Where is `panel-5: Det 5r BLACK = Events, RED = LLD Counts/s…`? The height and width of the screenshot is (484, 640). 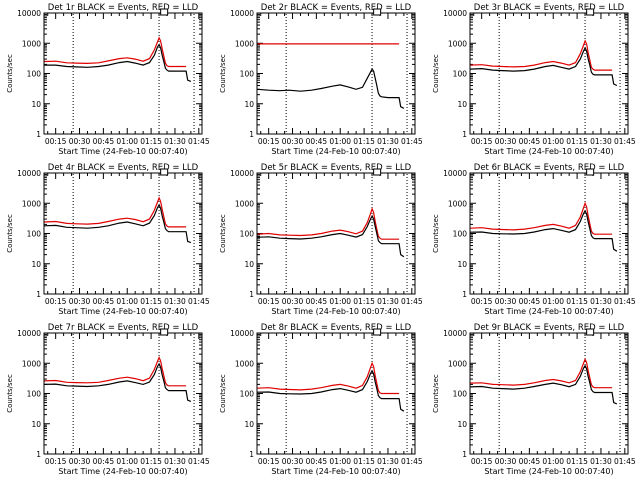
panel-5: Det 5r BLACK = Events, RED = LLD Counts/s… is located at coordinates (321, 239).